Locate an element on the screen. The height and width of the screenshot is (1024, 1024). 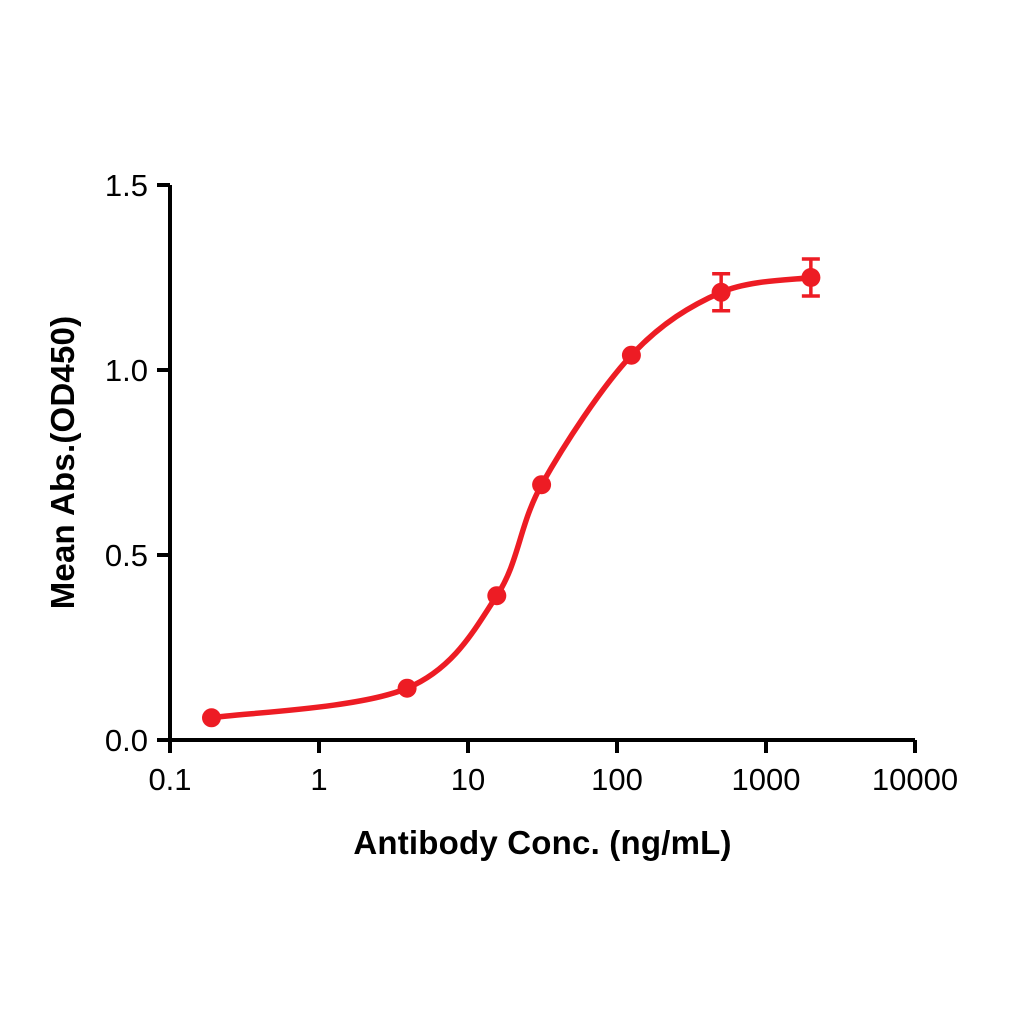
x-axis-title: Antibody Conc. (ng/mL) is located at coordinates (542, 842).